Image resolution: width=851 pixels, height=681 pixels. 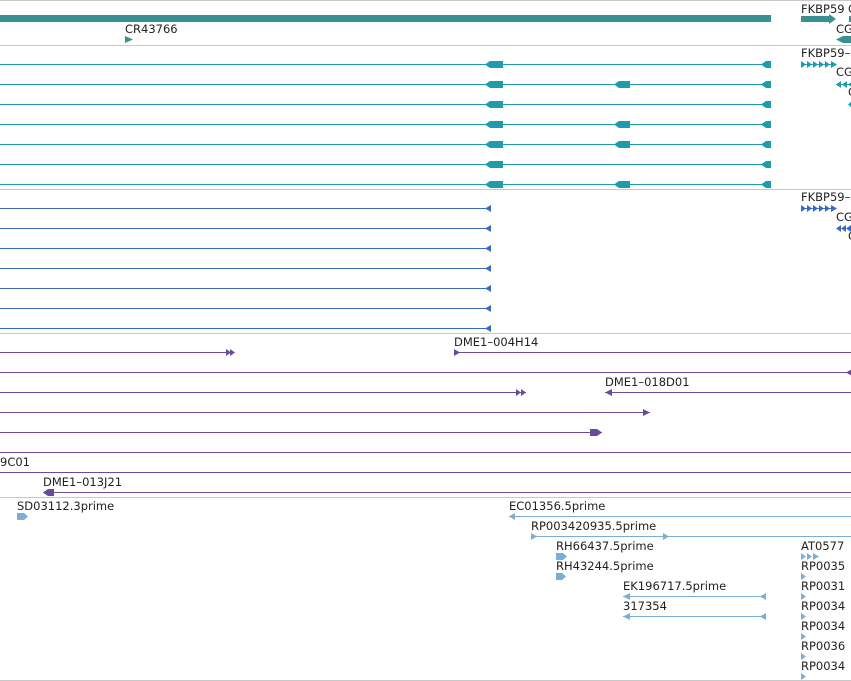 What do you see at coordinates (823, 566) in the screenshot?
I see `est-label: RP0035` at bounding box center [823, 566].